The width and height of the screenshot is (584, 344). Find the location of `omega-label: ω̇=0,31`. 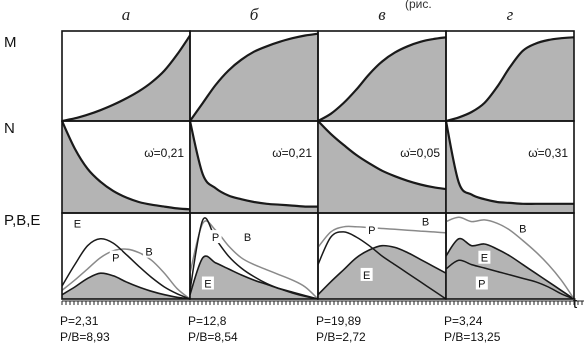

omega-label: ω̇=0,31 is located at coordinates (548, 153).